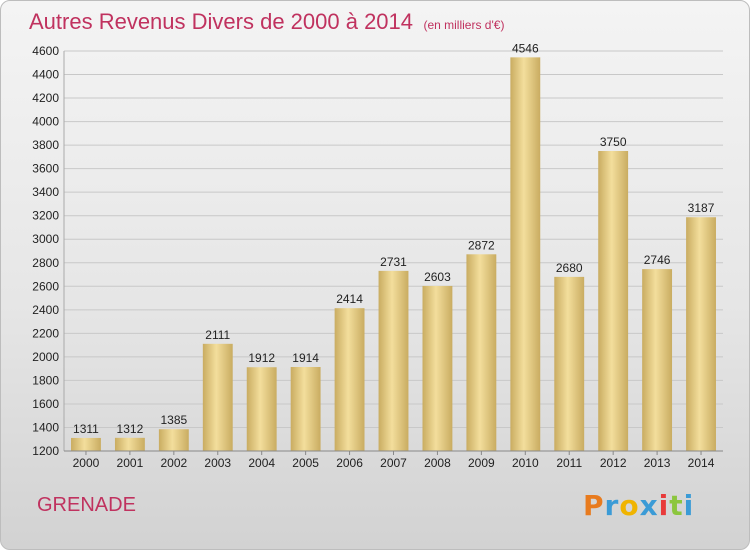 The height and width of the screenshot is (550, 750). What do you see at coordinates (481, 245) in the screenshot?
I see `data-label: 2872` at bounding box center [481, 245].